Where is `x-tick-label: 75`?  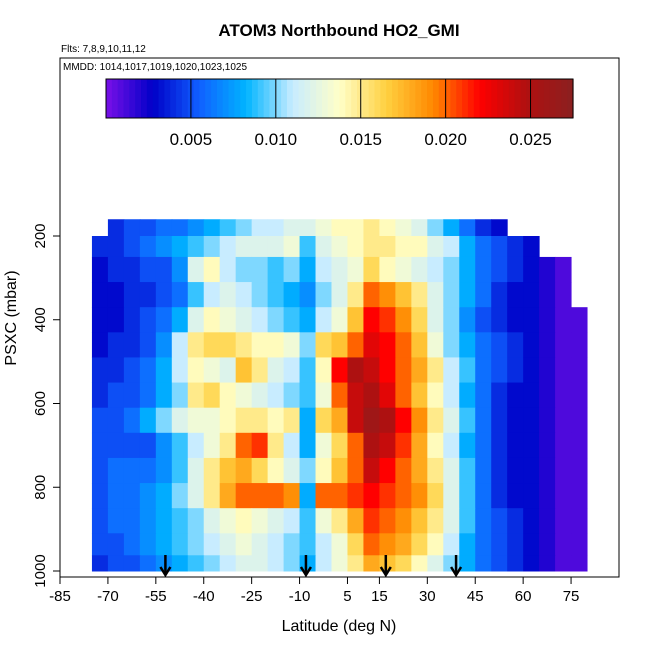 x-tick-label: 75 is located at coordinates (571, 596).